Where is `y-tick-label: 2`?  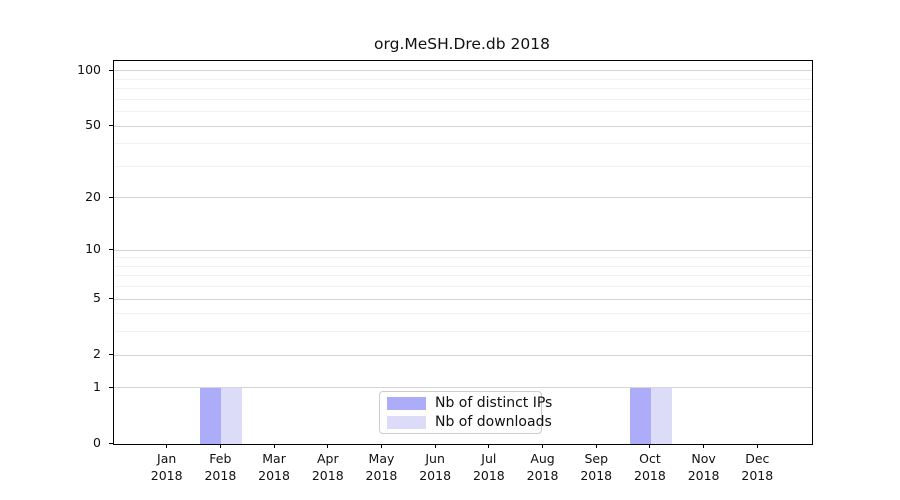
y-tick-label: 2 is located at coordinates (97, 354).